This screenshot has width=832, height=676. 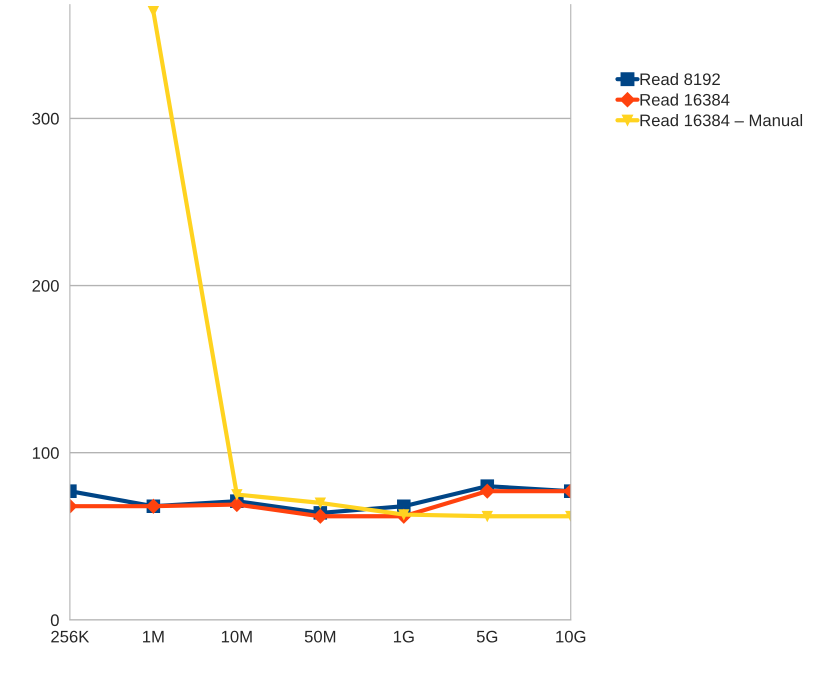 I want to click on legend-label: Read 16384, so click(x=685, y=99).